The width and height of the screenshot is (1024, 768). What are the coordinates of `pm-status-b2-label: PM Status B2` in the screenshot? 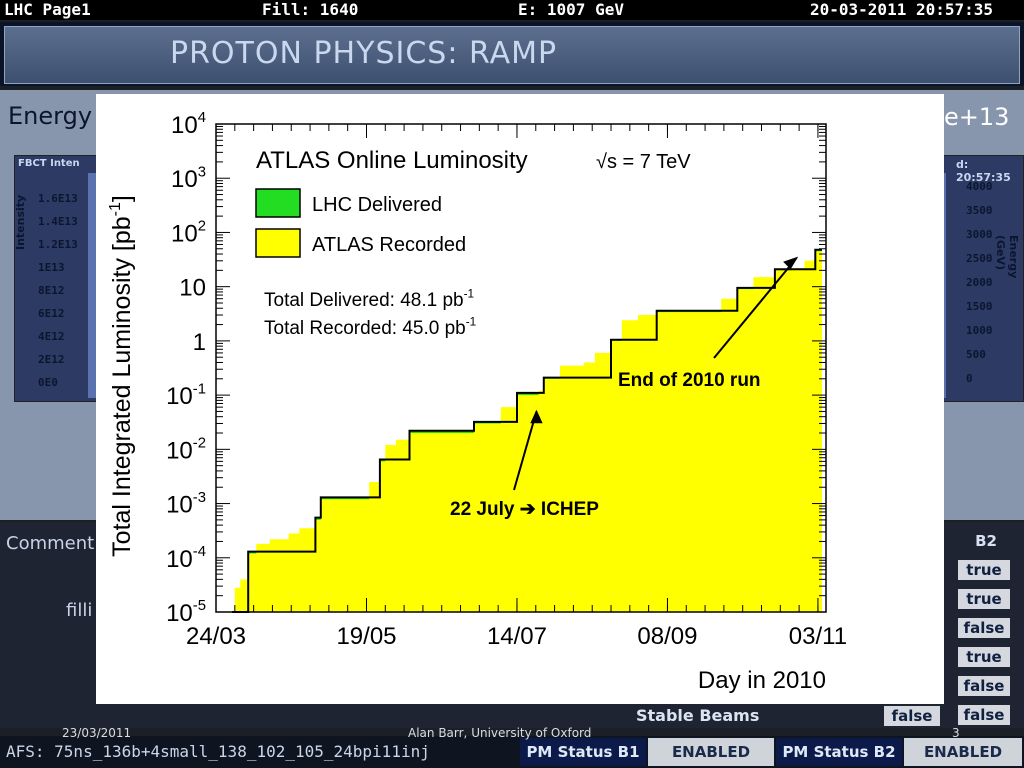 It's located at (839, 752).